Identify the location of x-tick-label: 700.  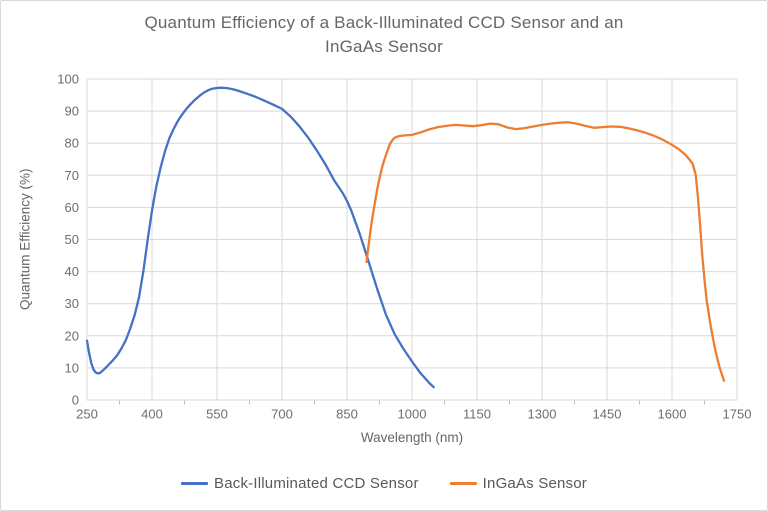
(282, 414).